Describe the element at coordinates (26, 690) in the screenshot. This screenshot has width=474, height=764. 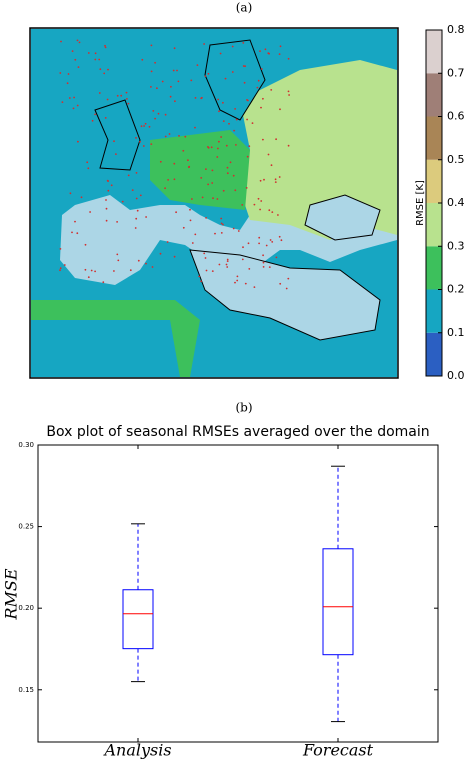
I see `y-tick-label: 0.15` at that location.